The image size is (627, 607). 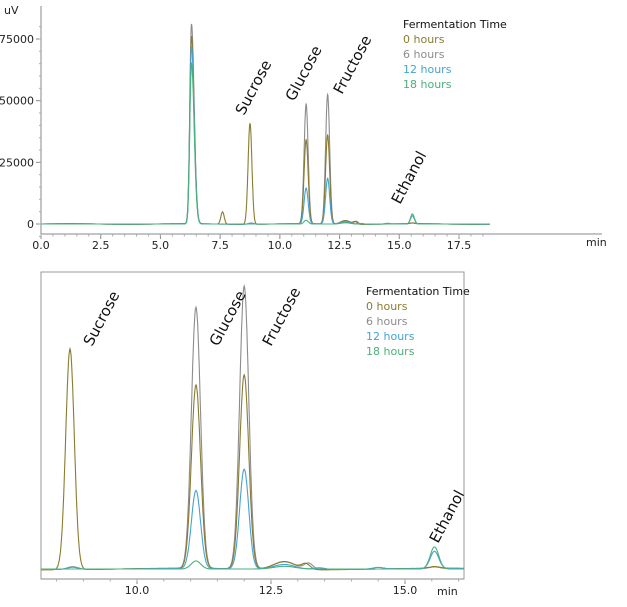 What do you see at coordinates (101, 245) in the screenshot?
I see `x-tick-label: 2.5` at bounding box center [101, 245].